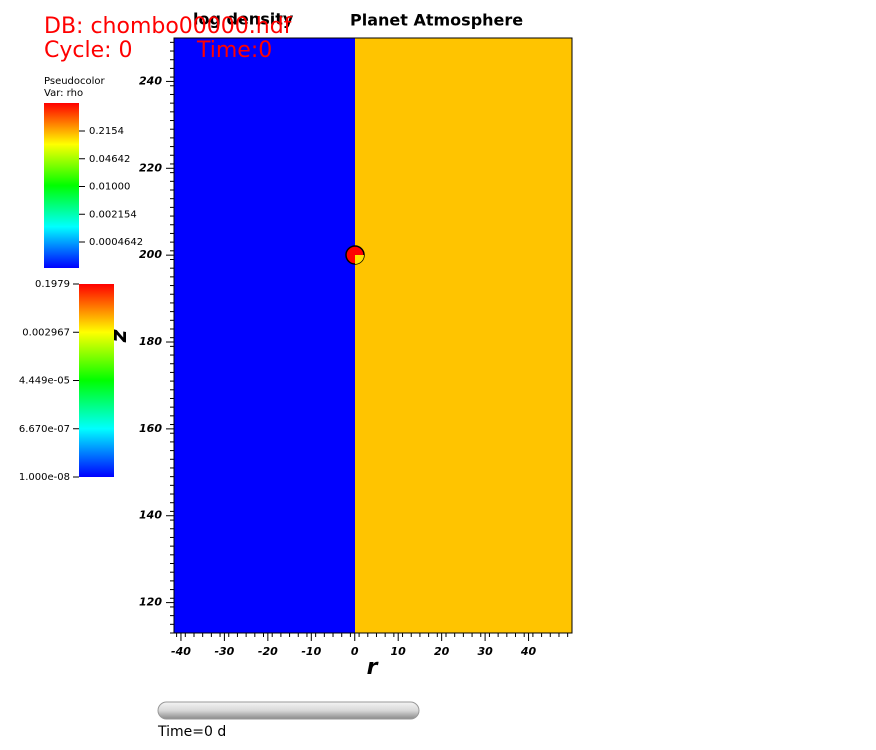 The width and height of the screenshot is (876, 750). I want to click on colorbar-label: 6.670e-07, so click(44, 429).